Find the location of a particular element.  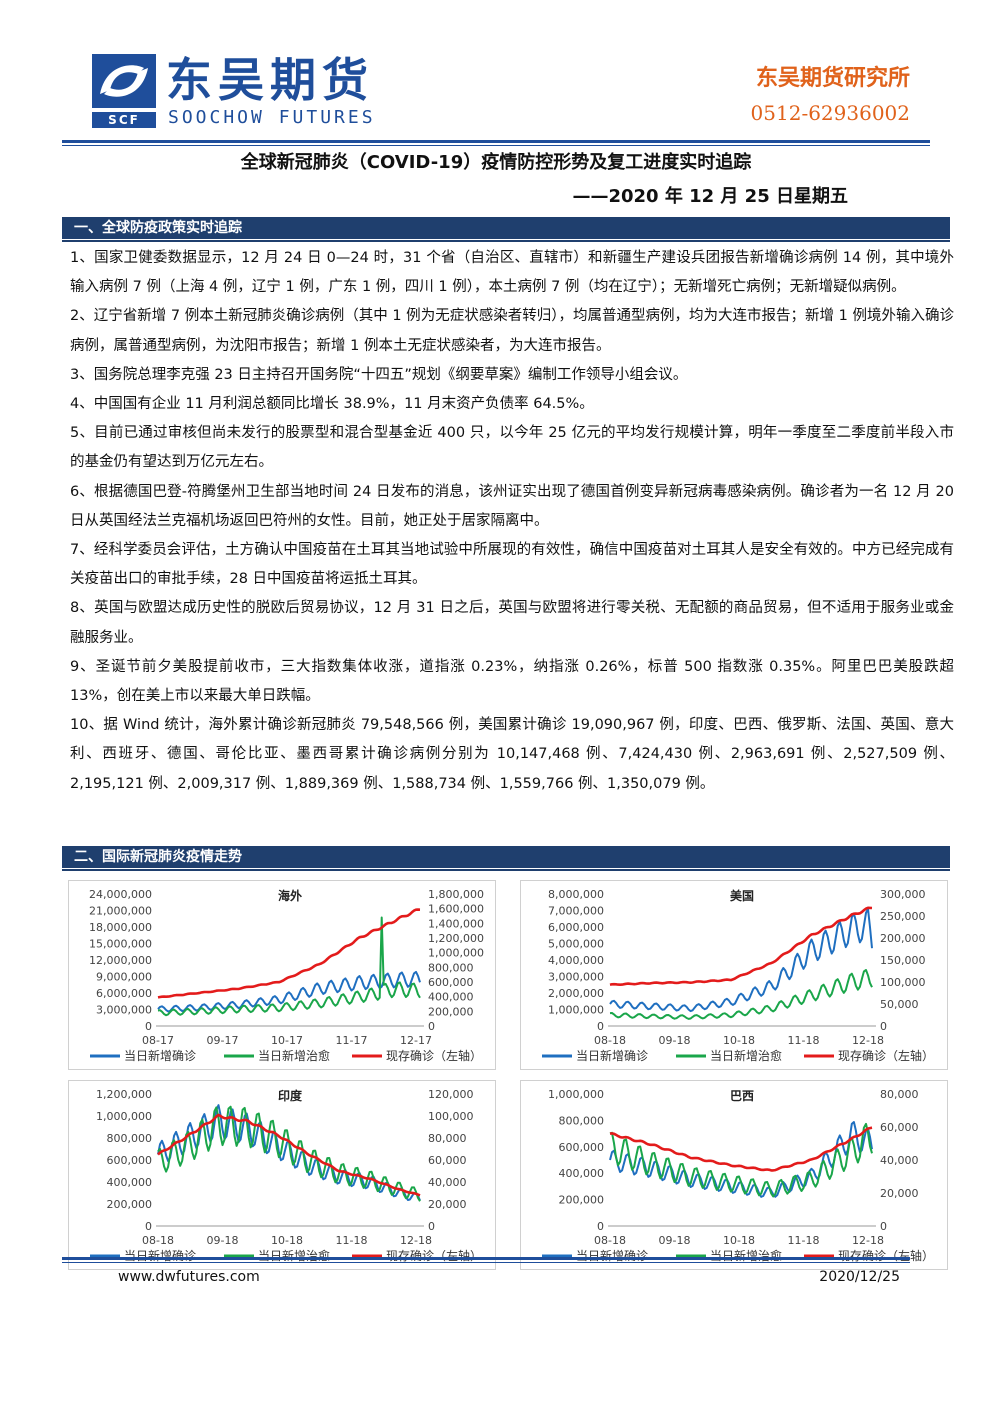

y-right-tick-label: 80,000 is located at coordinates (899, 1094).